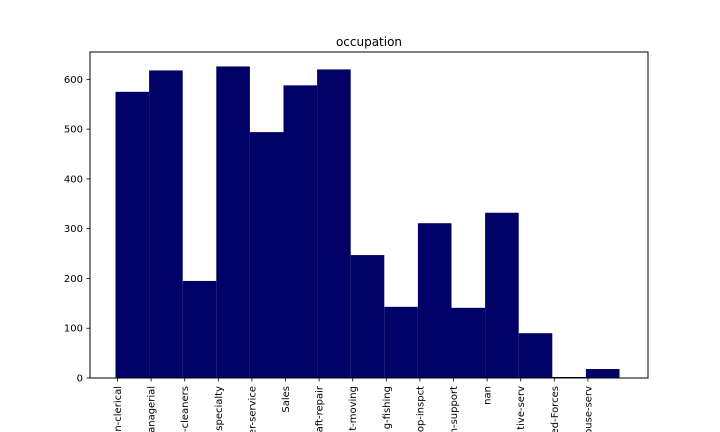 This screenshot has width=720, height=432. Describe the element at coordinates (588, 409) in the screenshot. I see `x-tick-label-14: ouse-serv` at that location.